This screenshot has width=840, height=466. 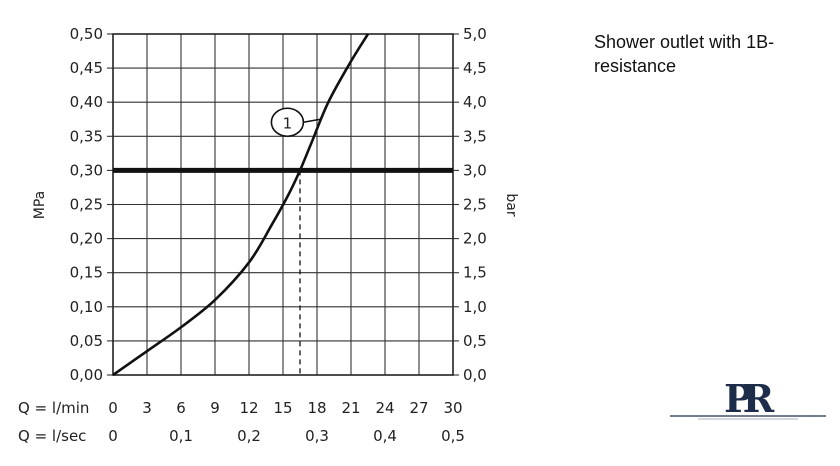 What do you see at coordinates (418, 408) in the screenshot?
I see `x-tick-label-lmin: 27` at bounding box center [418, 408].